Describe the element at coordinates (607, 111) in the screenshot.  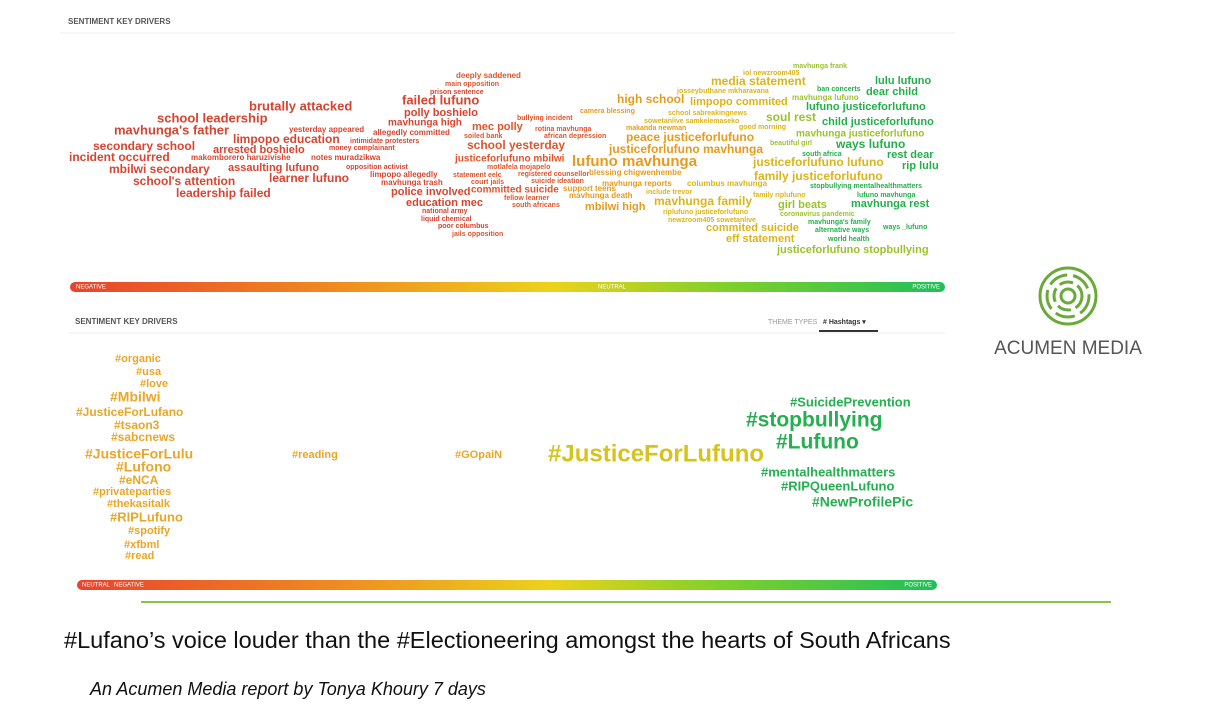
I see `cloud-word: camera blessing` at that location.